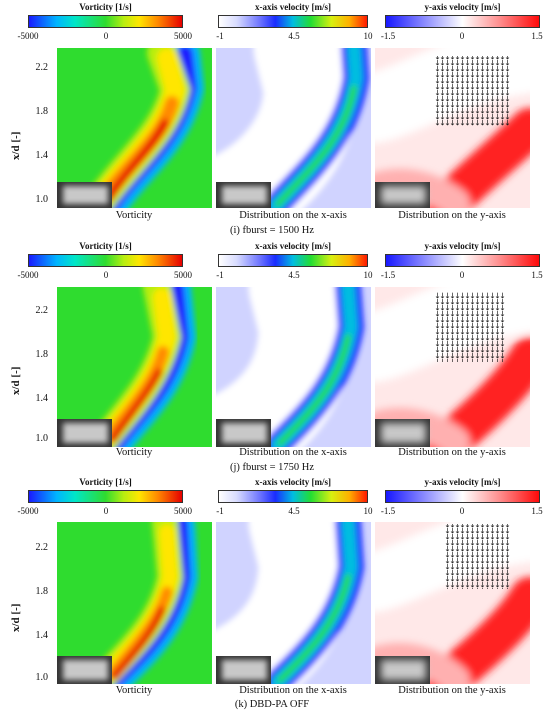 Image resolution: width=550 pixels, height=713 pixels. I want to click on row-caption: (i) fburst = 1500 Hz, so click(272, 230).